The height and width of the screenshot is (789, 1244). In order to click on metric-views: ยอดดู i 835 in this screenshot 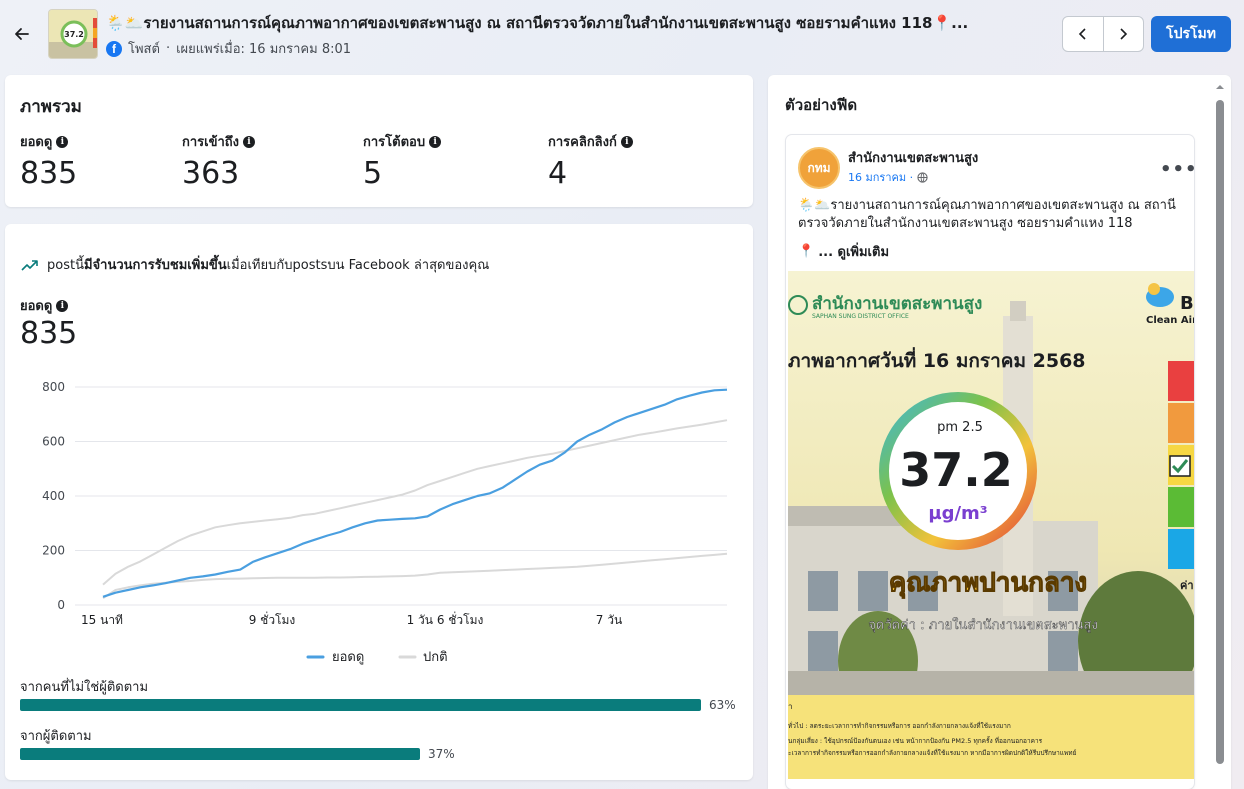, I will do `click(48, 161)`.